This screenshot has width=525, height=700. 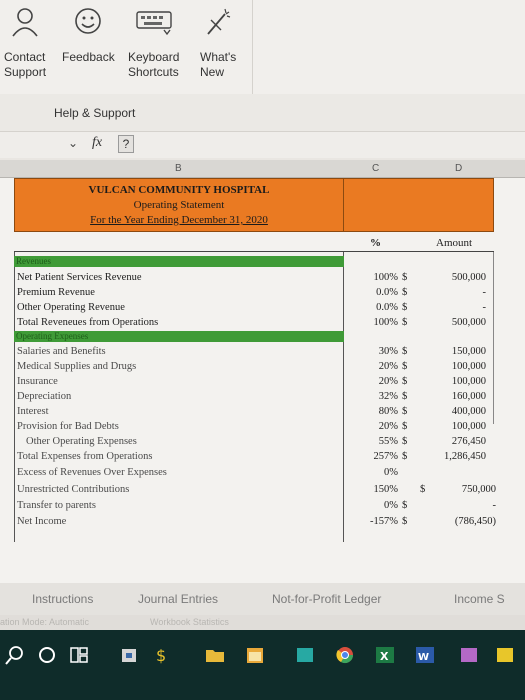 I want to click on tab-not-for-profit-ledger: Not-for-Profit Ledger, so click(x=327, y=599).